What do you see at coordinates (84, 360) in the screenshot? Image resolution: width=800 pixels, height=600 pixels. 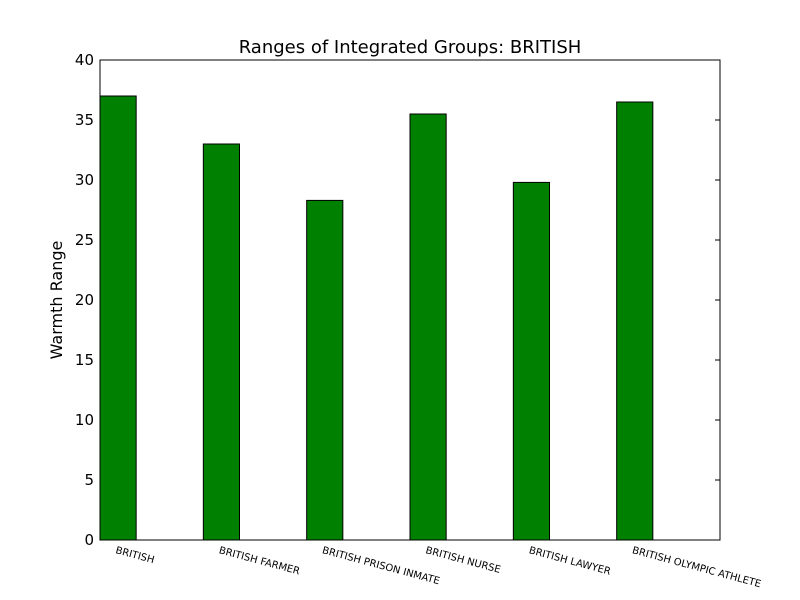 I see `y-tick-label: 15` at bounding box center [84, 360].